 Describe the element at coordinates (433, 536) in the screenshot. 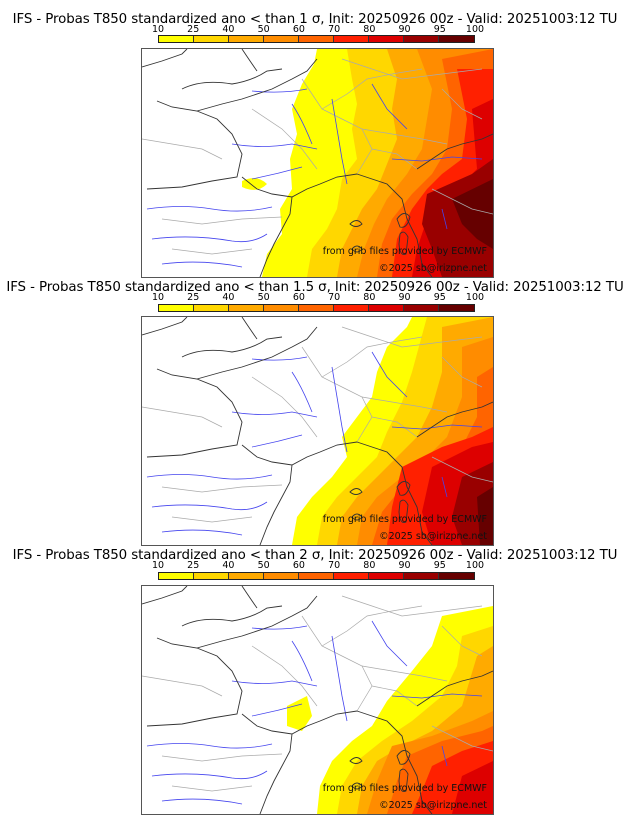

I see `copyright-credit: ©2025 sb@irizpne.net` at that location.